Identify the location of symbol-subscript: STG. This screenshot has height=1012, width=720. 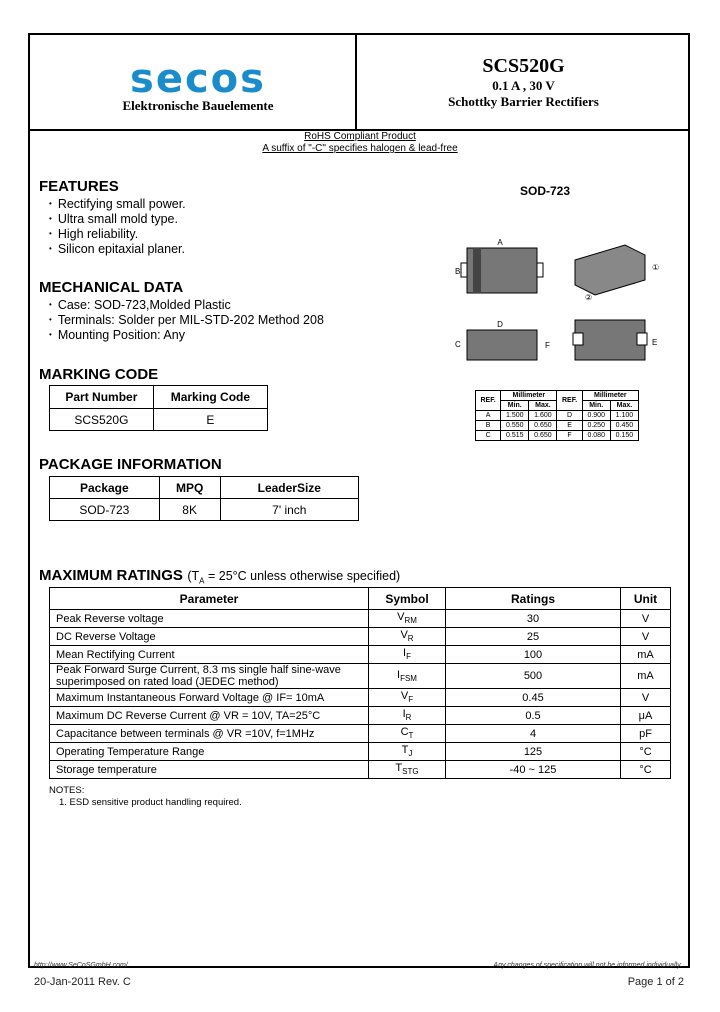
(410, 772).